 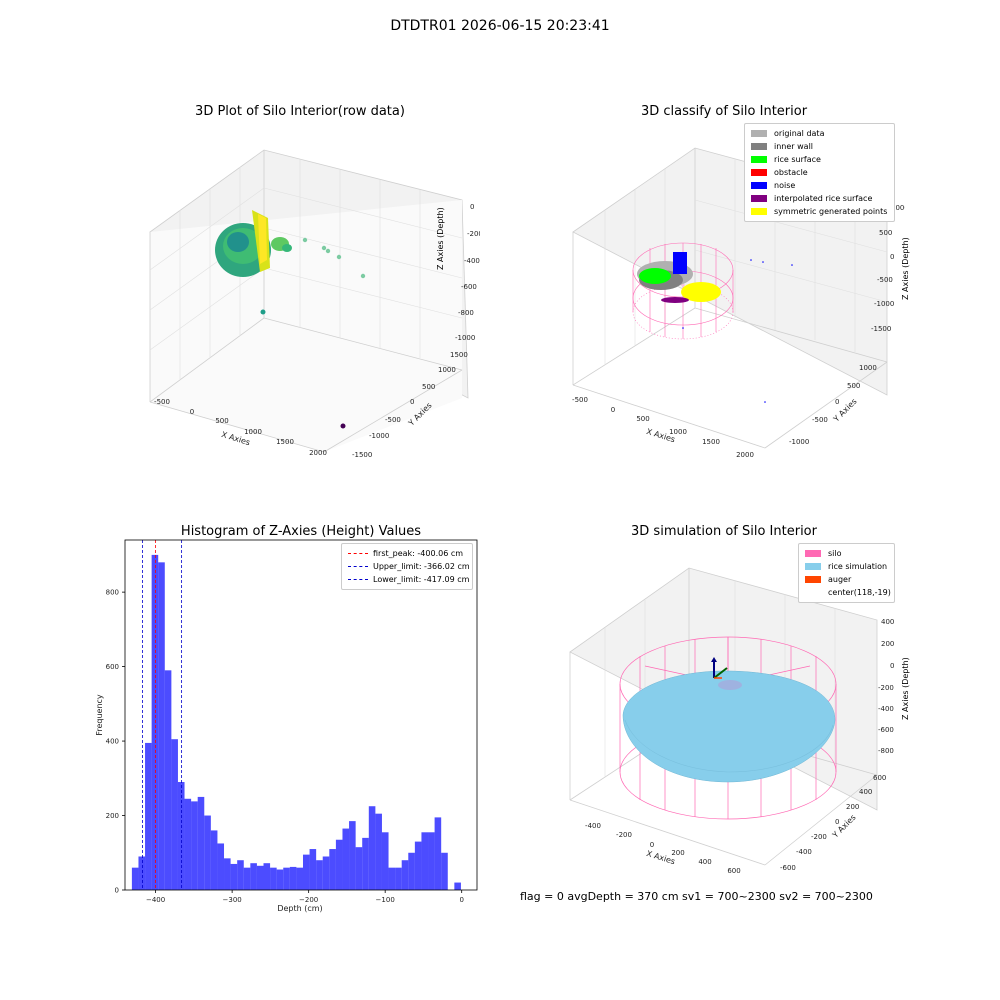 I want to click on legend-label: original data, so click(x=799, y=133).